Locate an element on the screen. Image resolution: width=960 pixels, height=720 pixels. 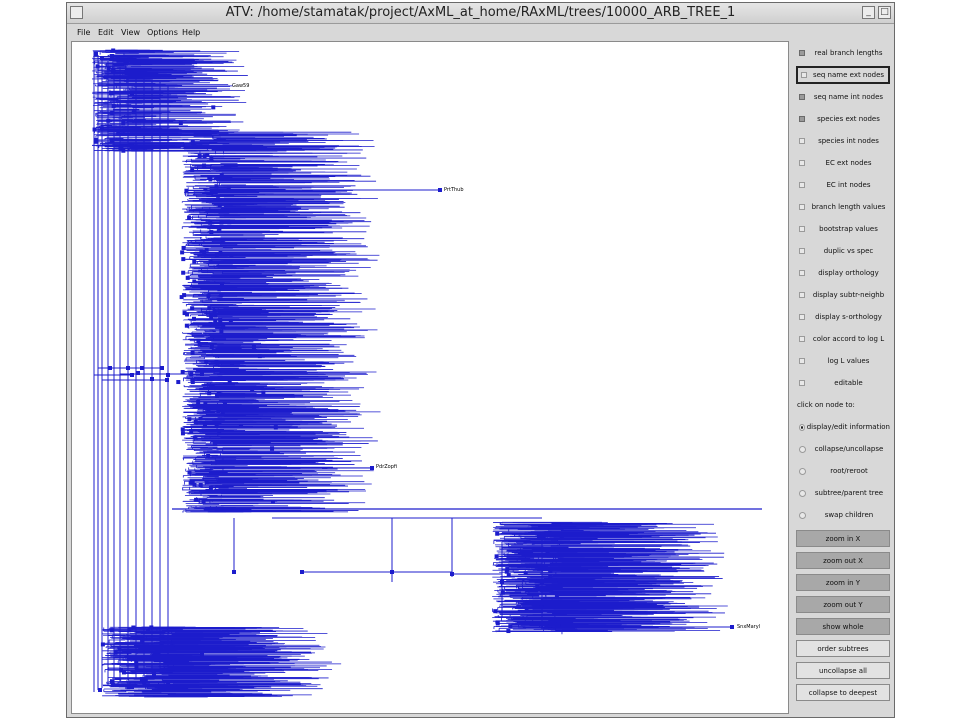
maximize-icon: □ is located at coordinates (884, 12).